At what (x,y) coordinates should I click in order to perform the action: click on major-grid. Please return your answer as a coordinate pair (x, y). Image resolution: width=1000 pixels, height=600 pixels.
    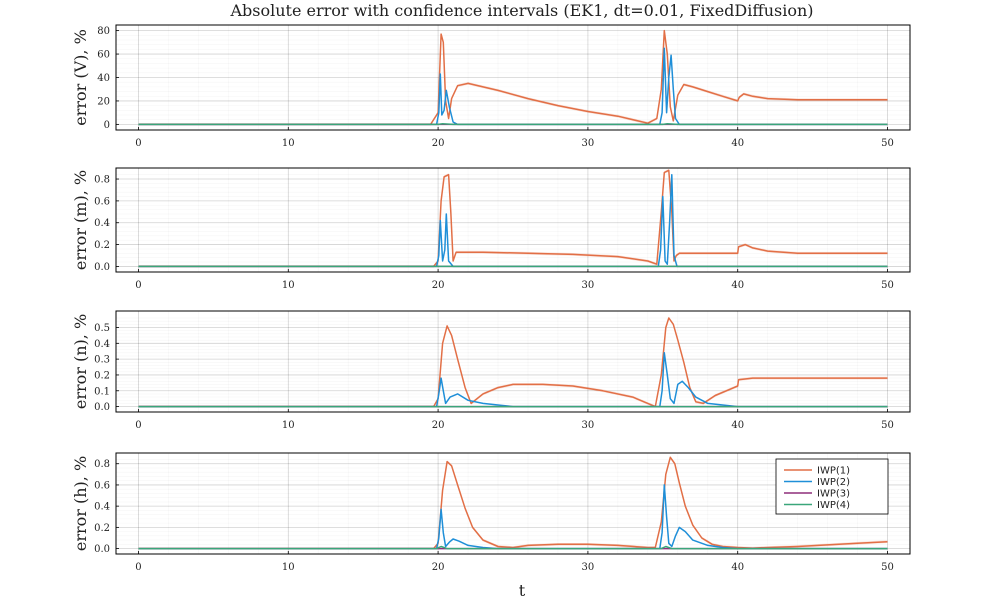
    Looking at the image, I should click on (513, 77).